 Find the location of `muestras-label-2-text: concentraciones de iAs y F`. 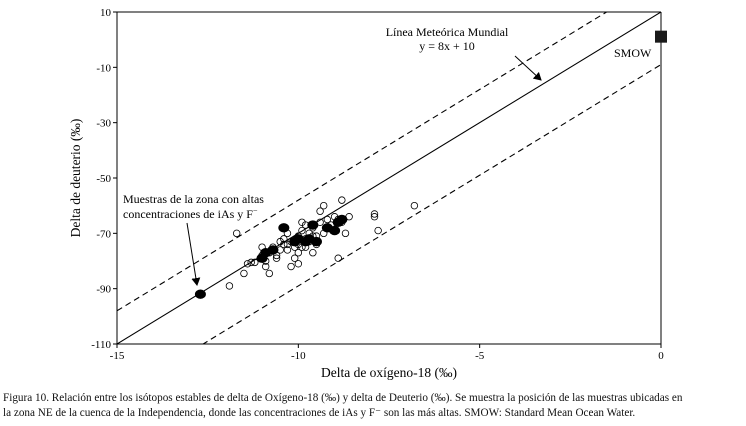

muestras-label-2-text: concentraciones de iAs y F is located at coordinates (188, 214).